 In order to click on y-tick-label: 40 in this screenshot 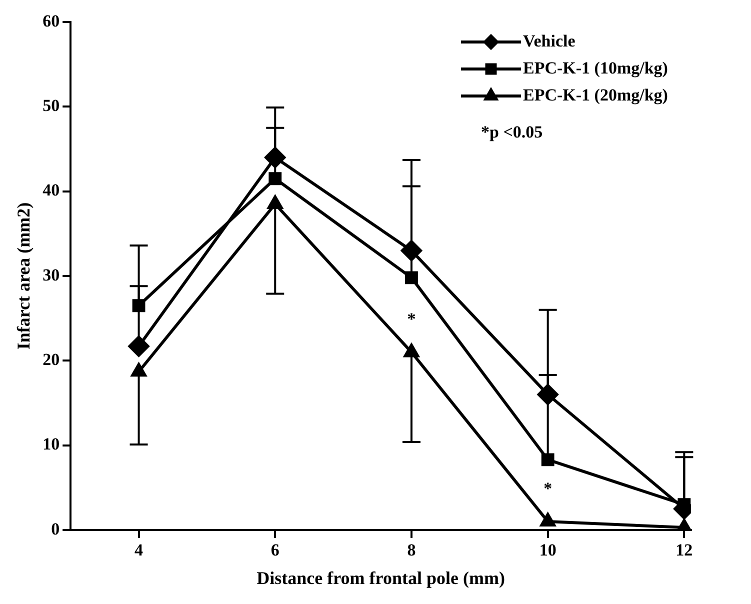, I will do `click(51, 190)`.